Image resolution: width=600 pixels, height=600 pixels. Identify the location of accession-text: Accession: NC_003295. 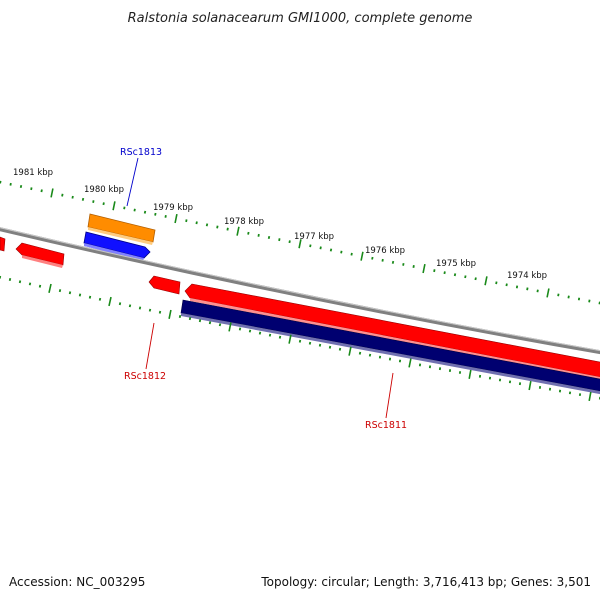
(77, 582).